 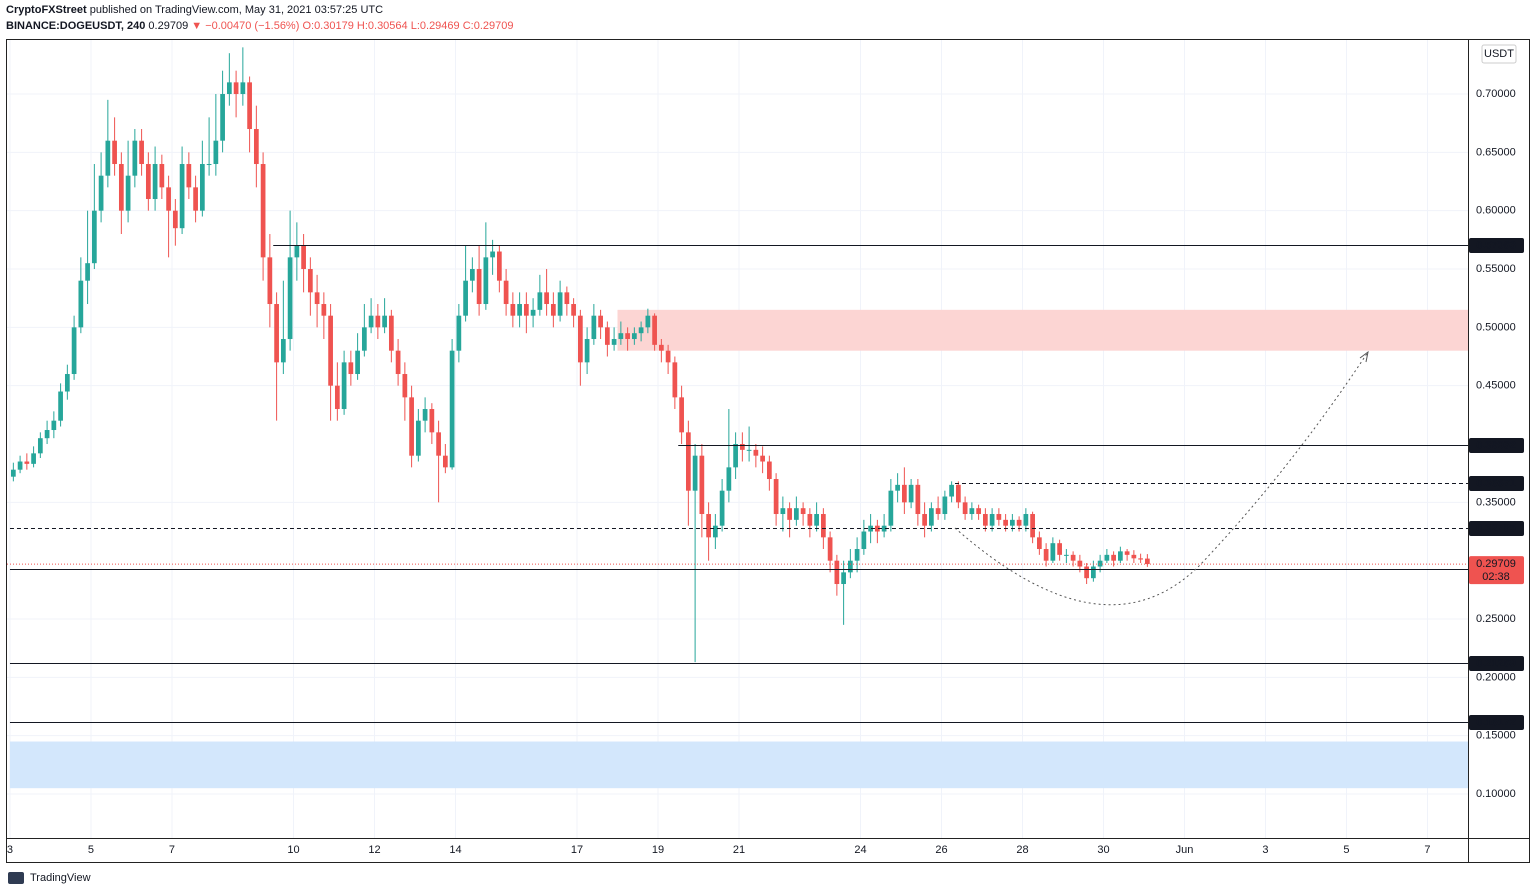 I want to click on x-tick-label: 3, so click(x=10, y=850).